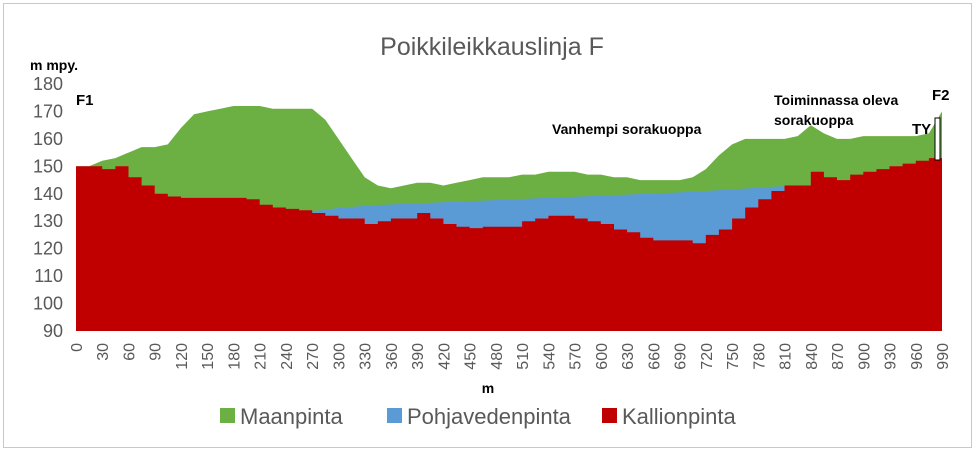 The image size is (977, 453). Describe the element at coordinates (48, 221) in the screenshot. I see `y-tick-label: 130` at that location.